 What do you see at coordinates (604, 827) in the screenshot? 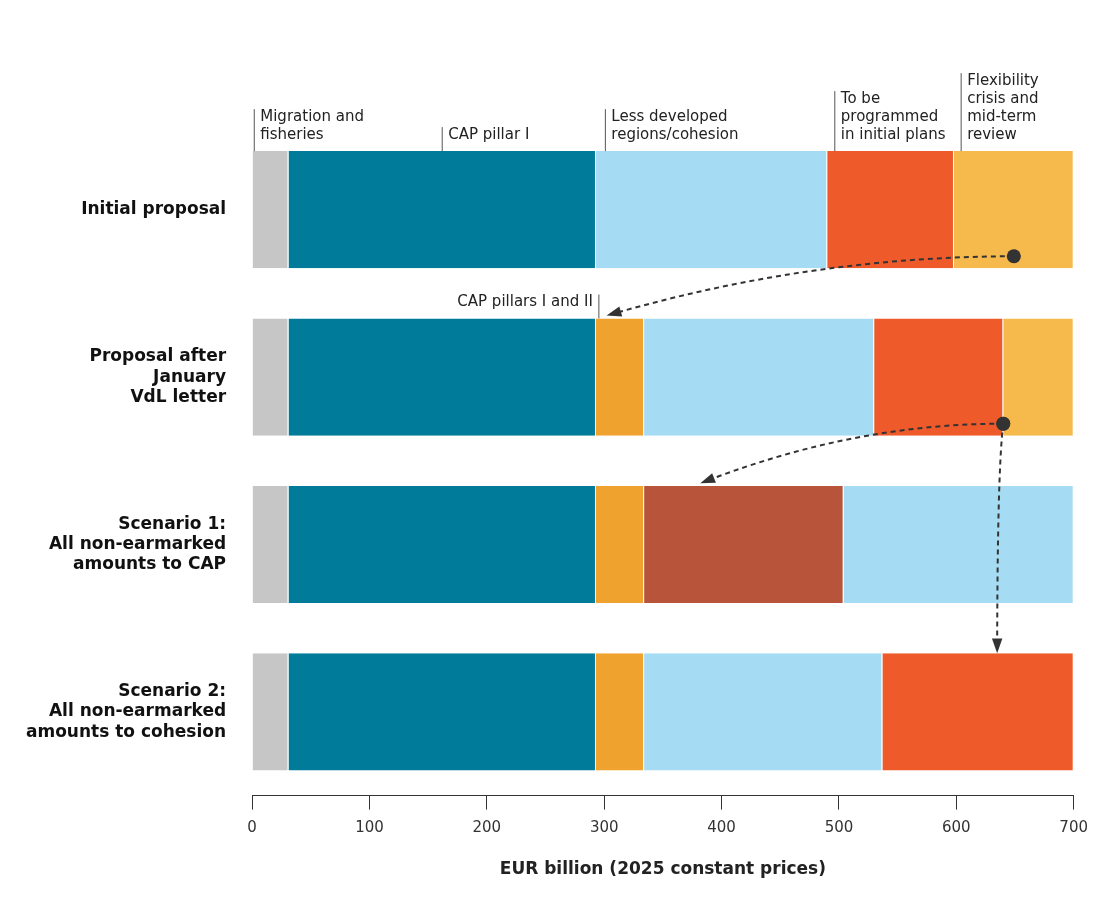
I see `x-tick-label: 300` at bounding box center [604, 827].